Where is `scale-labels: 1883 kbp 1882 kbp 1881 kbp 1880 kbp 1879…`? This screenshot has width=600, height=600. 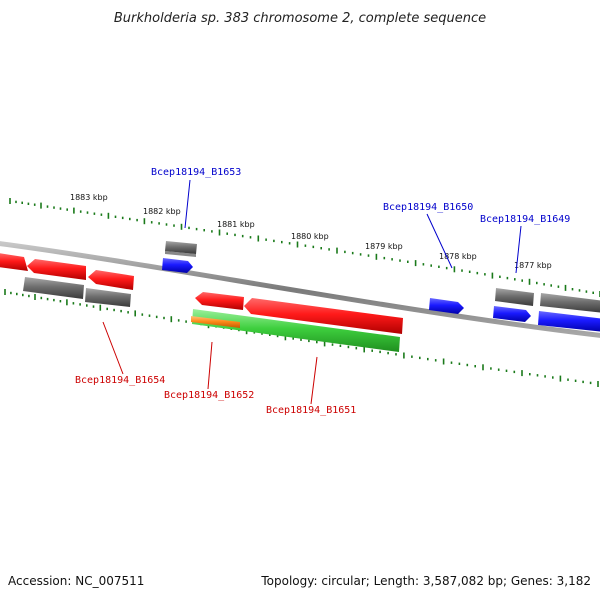
scale-labels: 1883 kbp 1882 kbp 1881 kbp 1880 kbp 1879… is located at coordinates (311, 231).